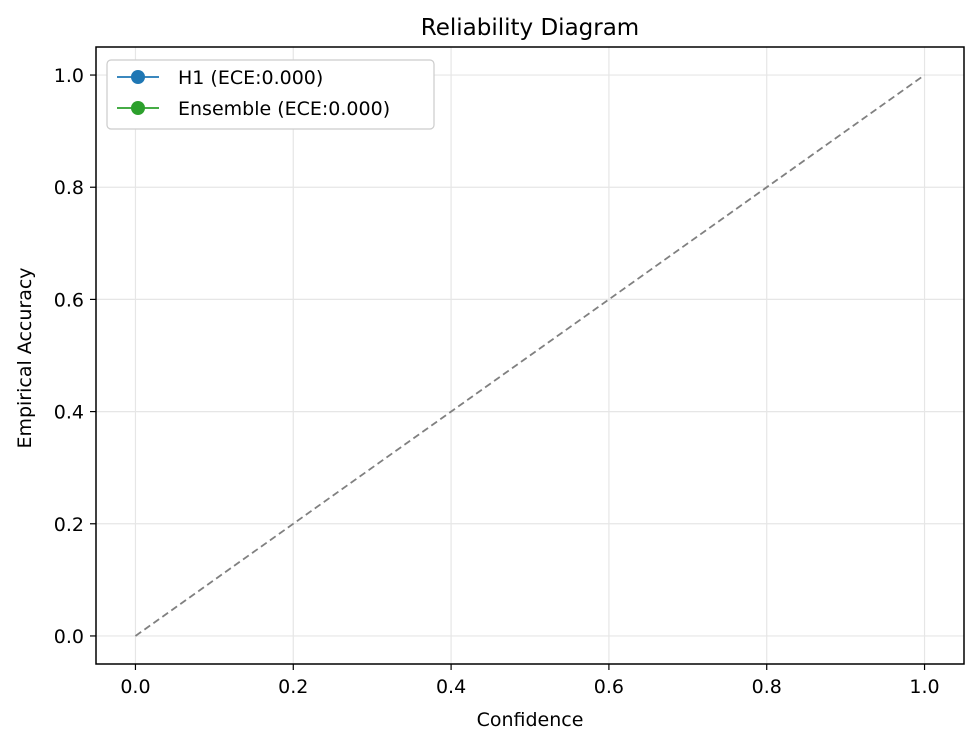  I want to click on y-tick-label: 0.6, so click(69, 300).